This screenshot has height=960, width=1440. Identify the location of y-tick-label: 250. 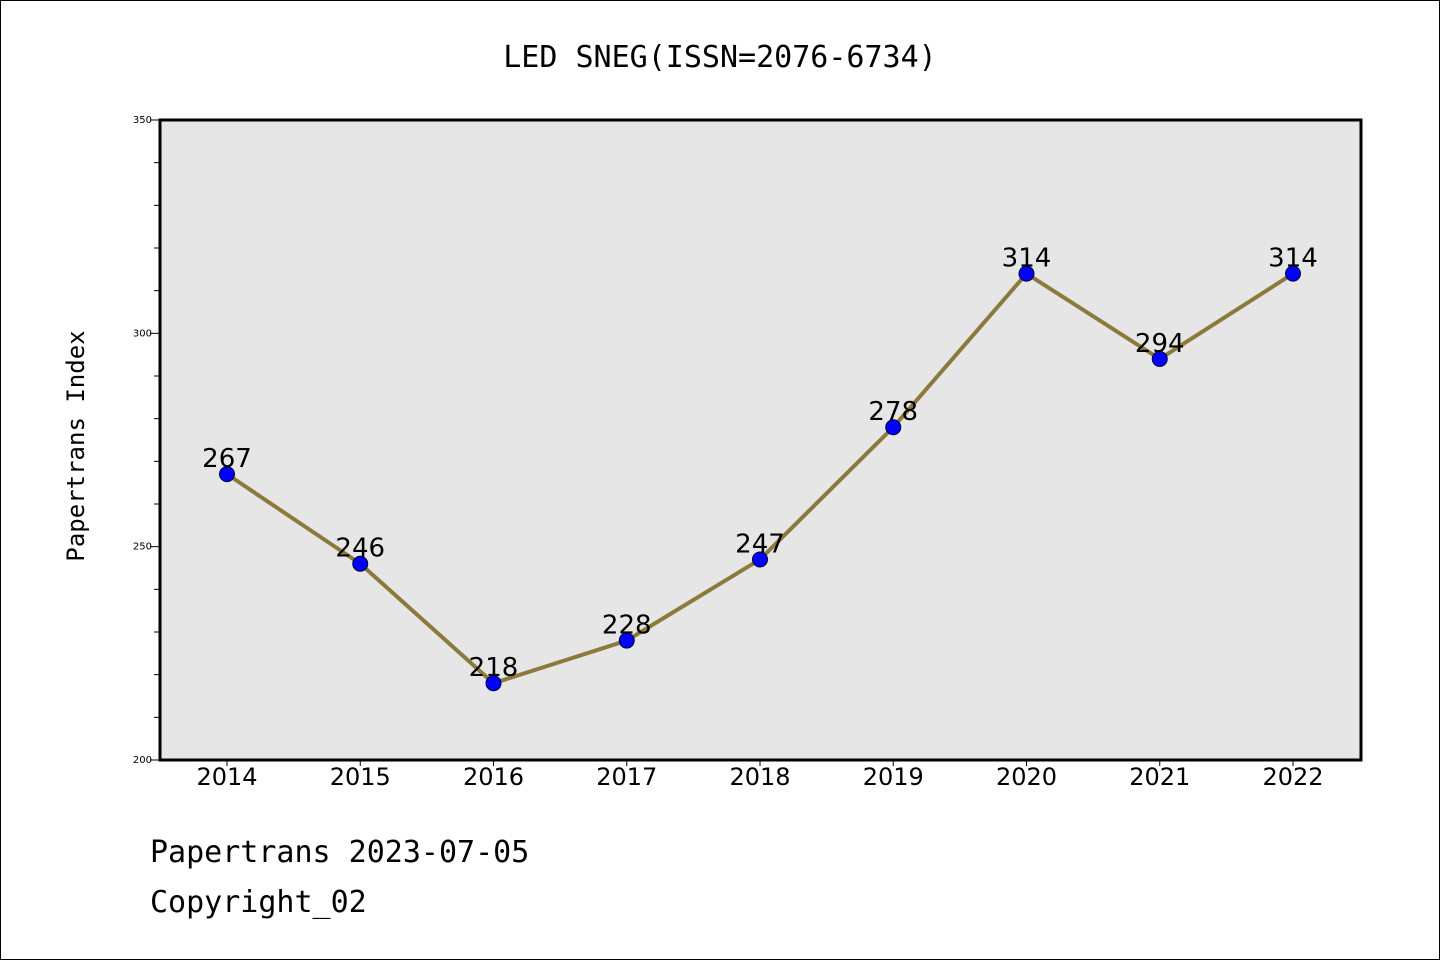
(142, 547).